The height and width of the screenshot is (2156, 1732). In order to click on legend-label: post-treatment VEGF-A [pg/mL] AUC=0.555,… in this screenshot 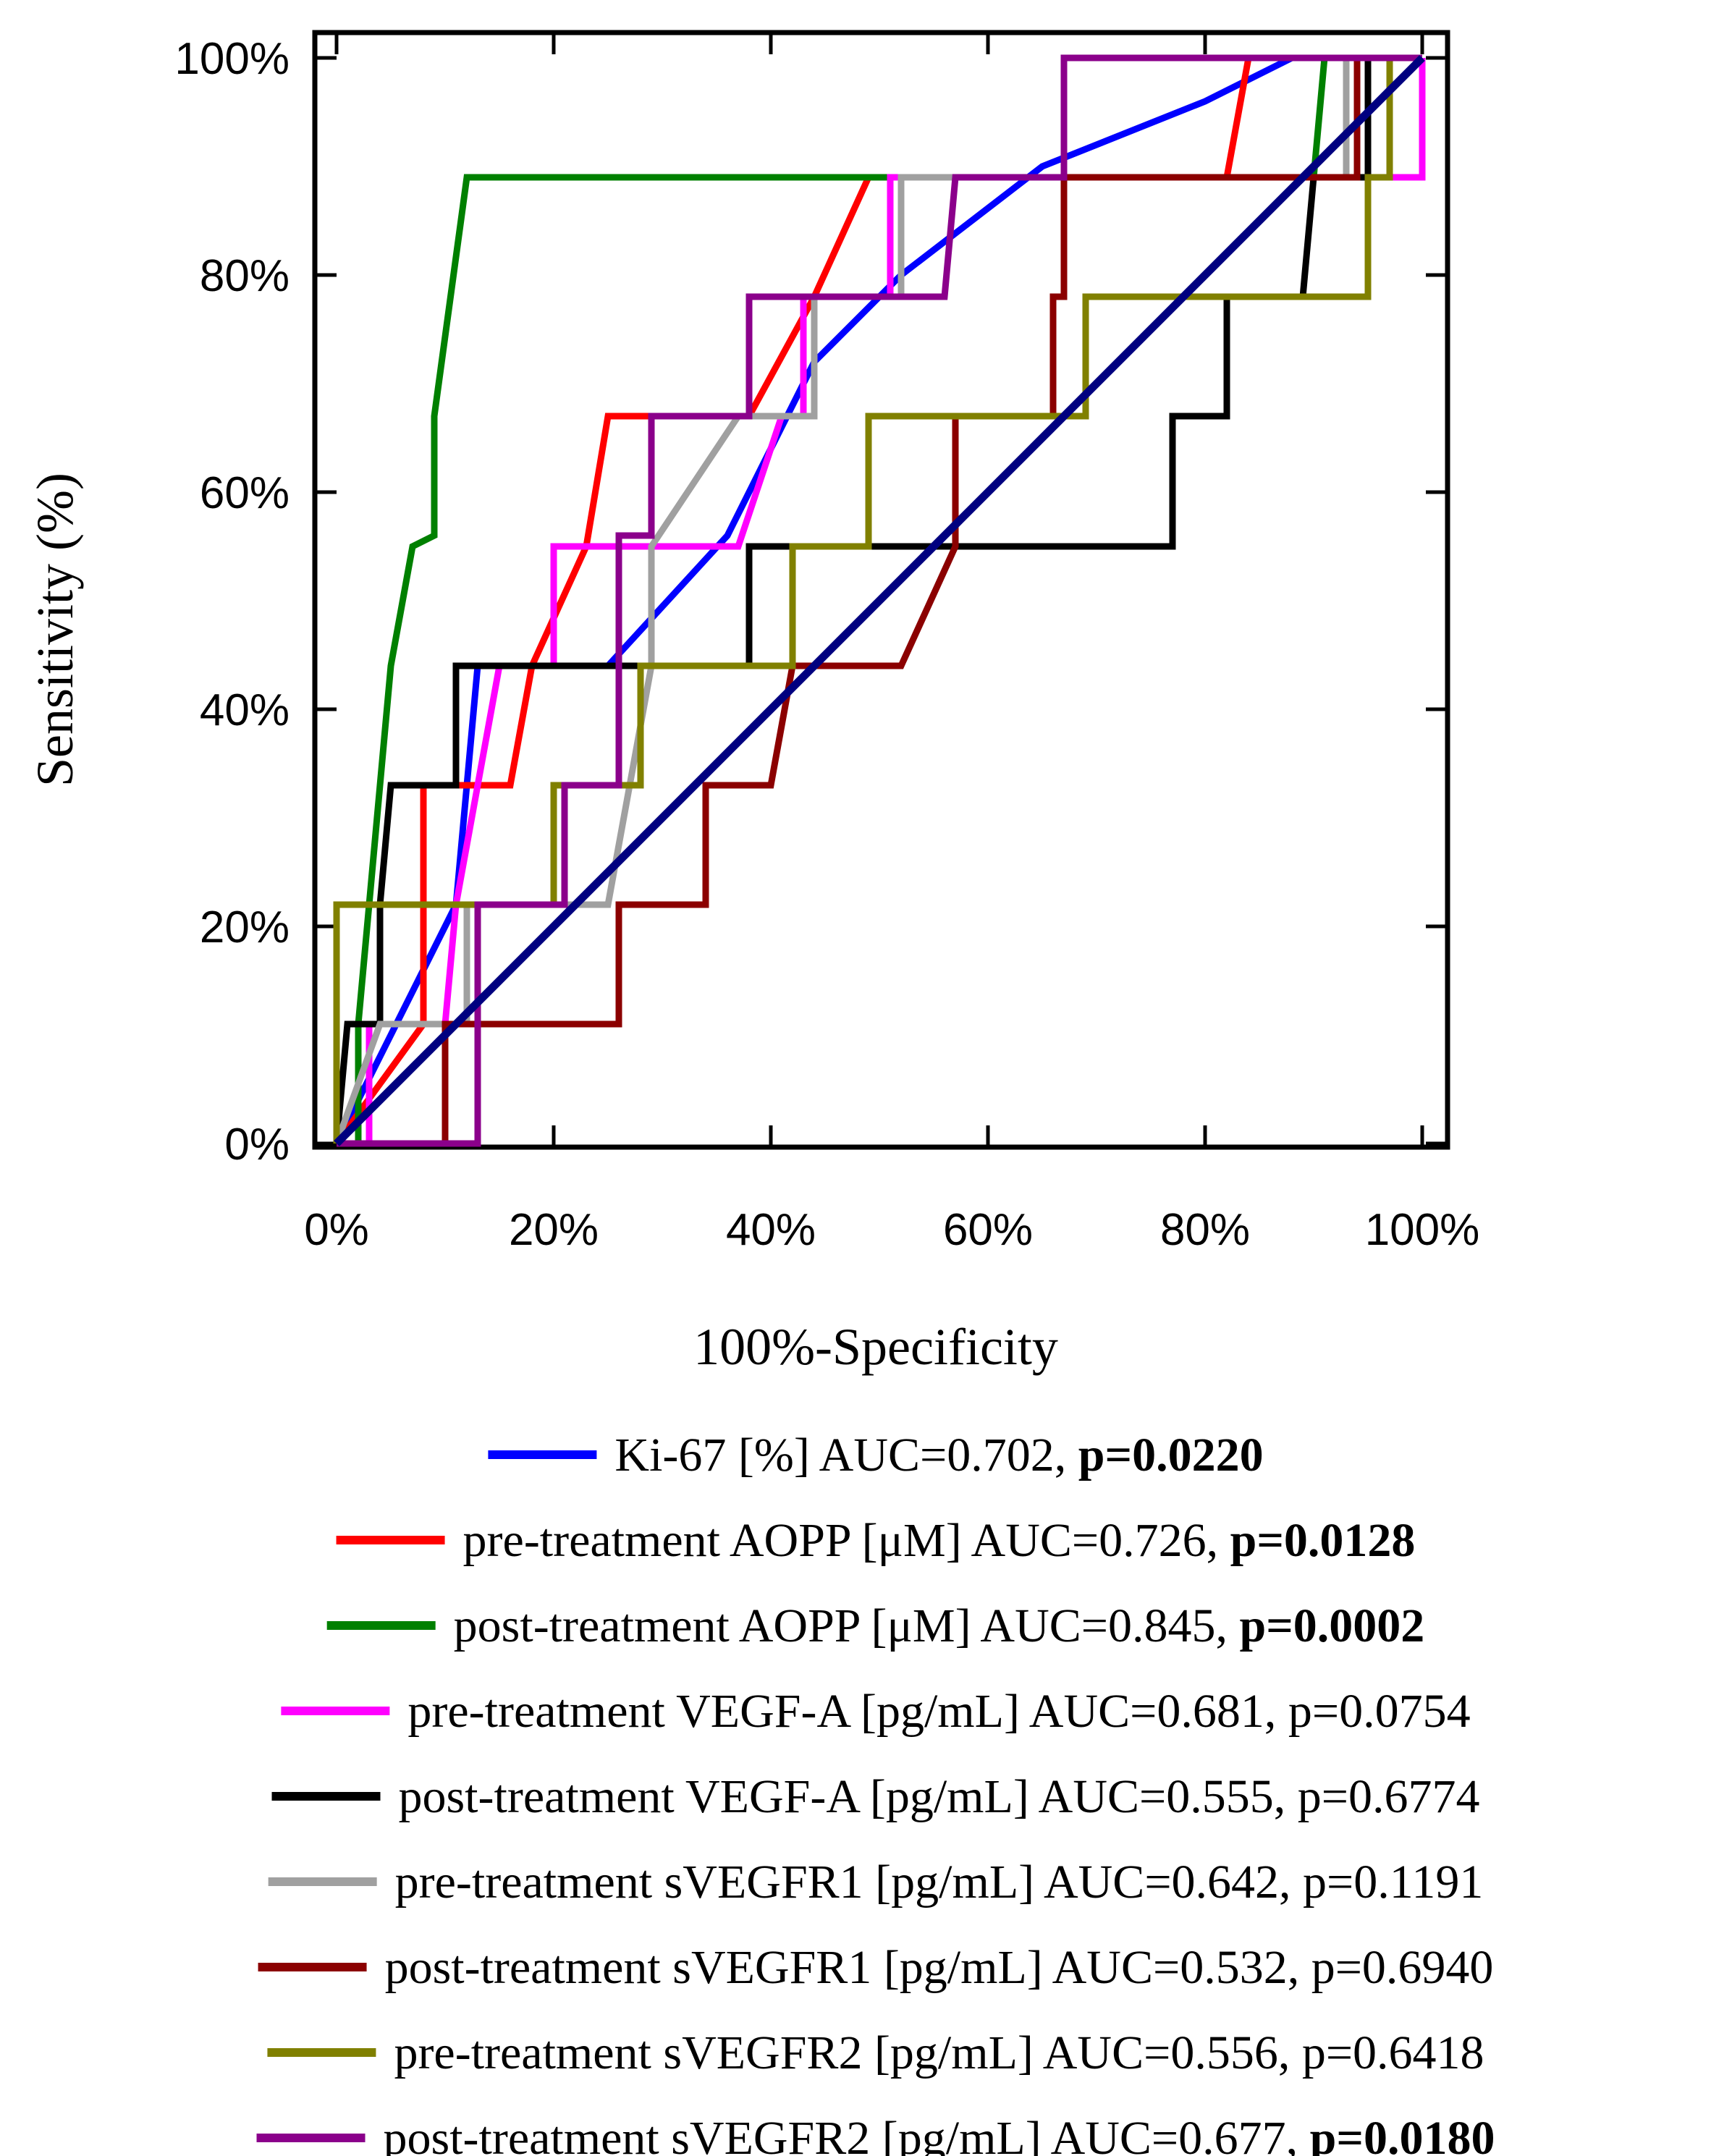, I will do `click(939, 1797)`.